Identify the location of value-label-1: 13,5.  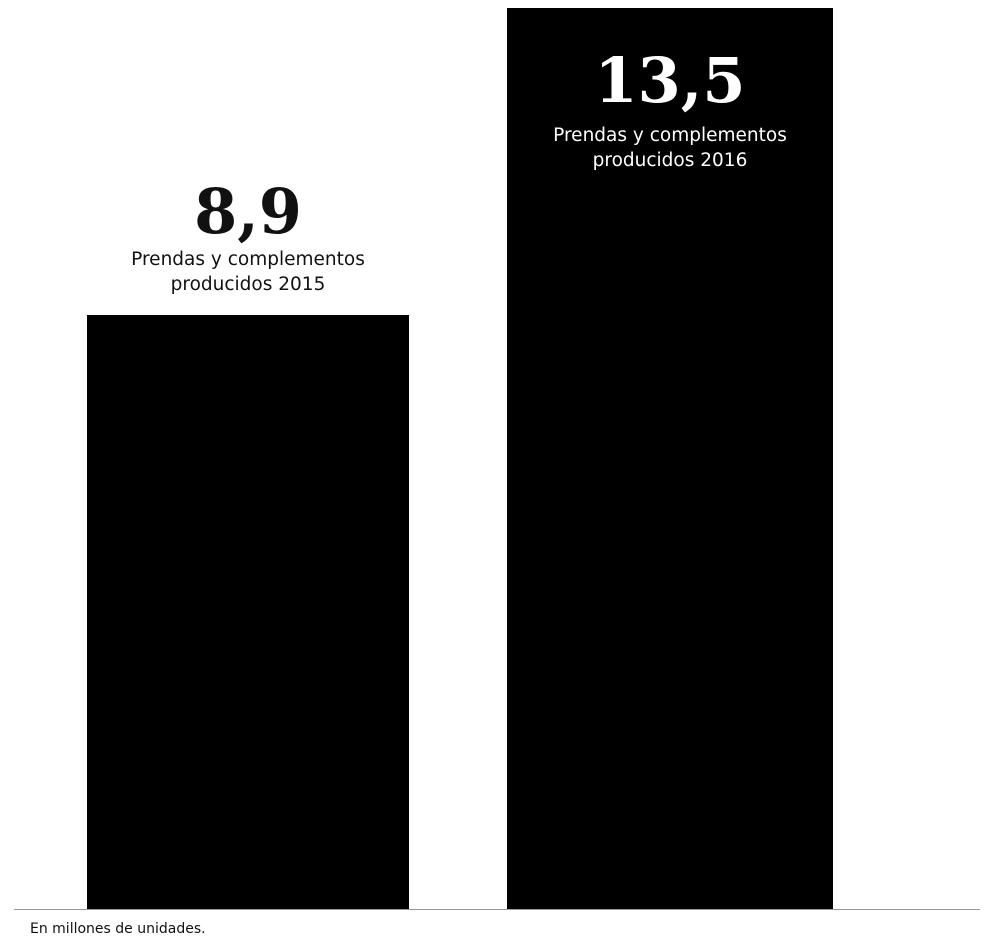
(669, 80).